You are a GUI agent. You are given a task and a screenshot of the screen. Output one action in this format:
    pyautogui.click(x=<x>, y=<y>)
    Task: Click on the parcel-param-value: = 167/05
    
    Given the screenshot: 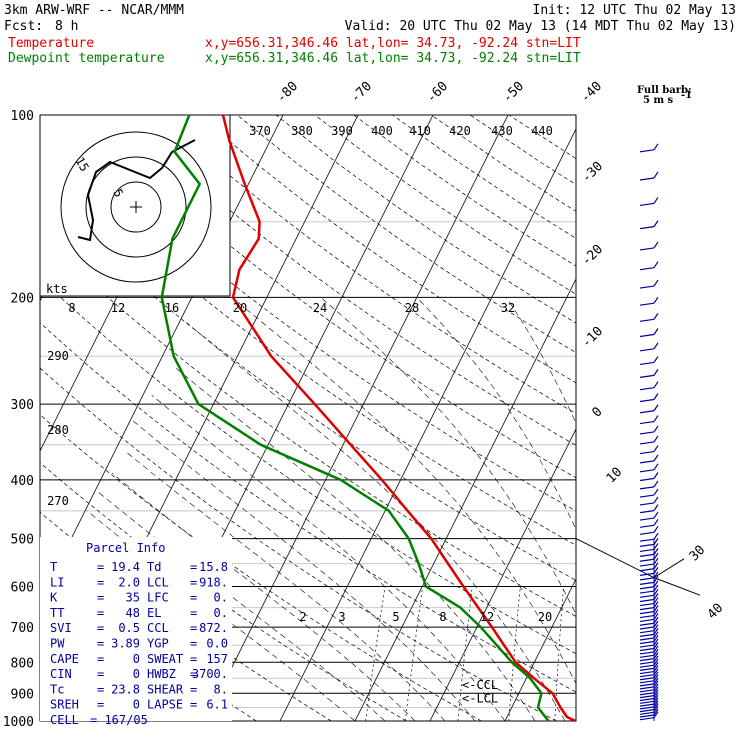 What is the action you would take?
    pyautogui.click(x=119, y=720)
    